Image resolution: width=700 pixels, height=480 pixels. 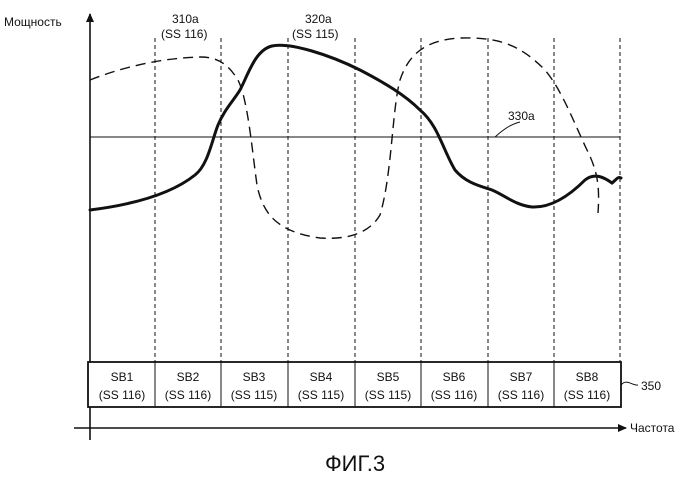 What do you see at coordinates (454, 395) in the screenshot?
I see `subband-station-6: (SS 116)` at bounding box center [454, 395].